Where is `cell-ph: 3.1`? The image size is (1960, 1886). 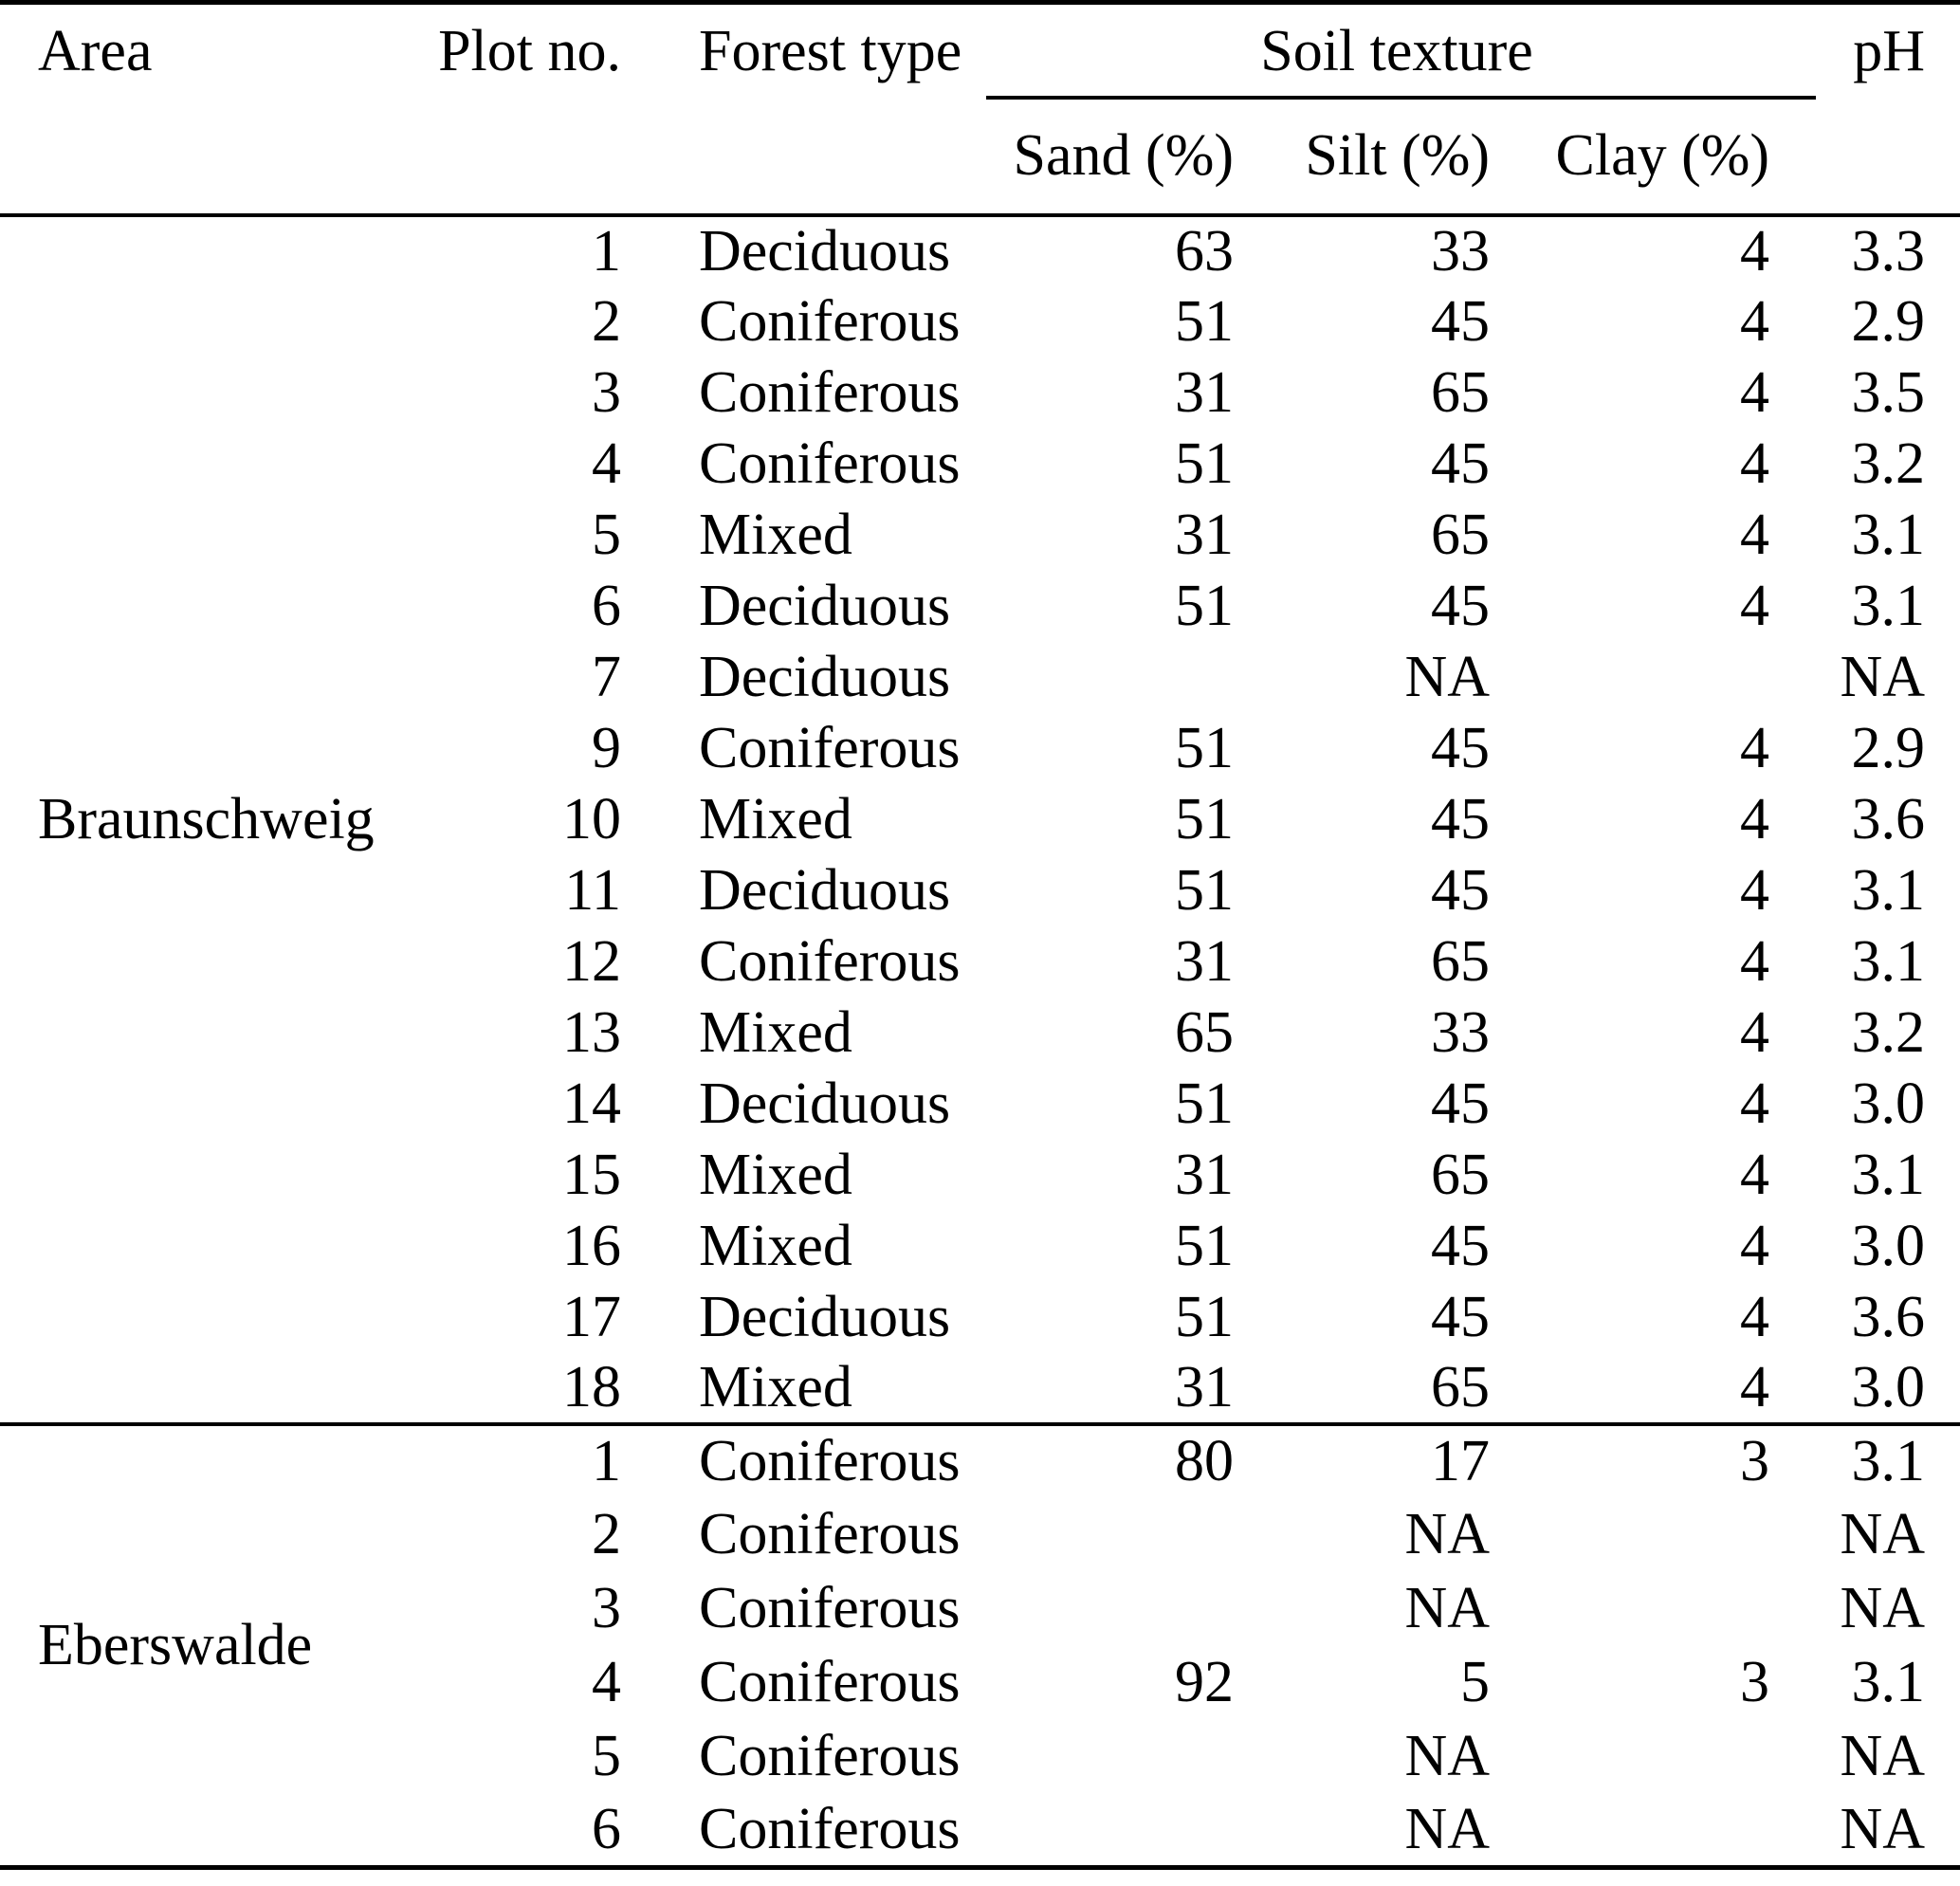 cell-ph: 3.1 is located at coordinates (1888, 961).